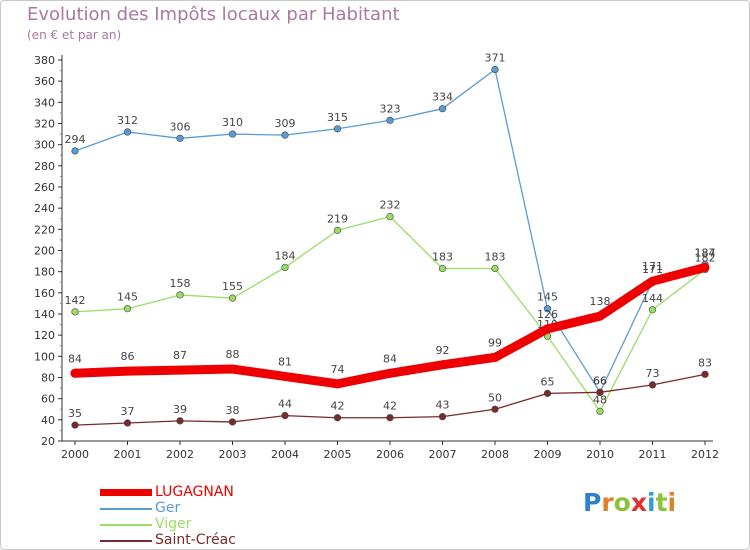 This screenshot has height=550, width=750. What do you see at coordinates (44, 356) in the screenshot?
I see `y-tick-label: 100` at bounding box center [44, 356].